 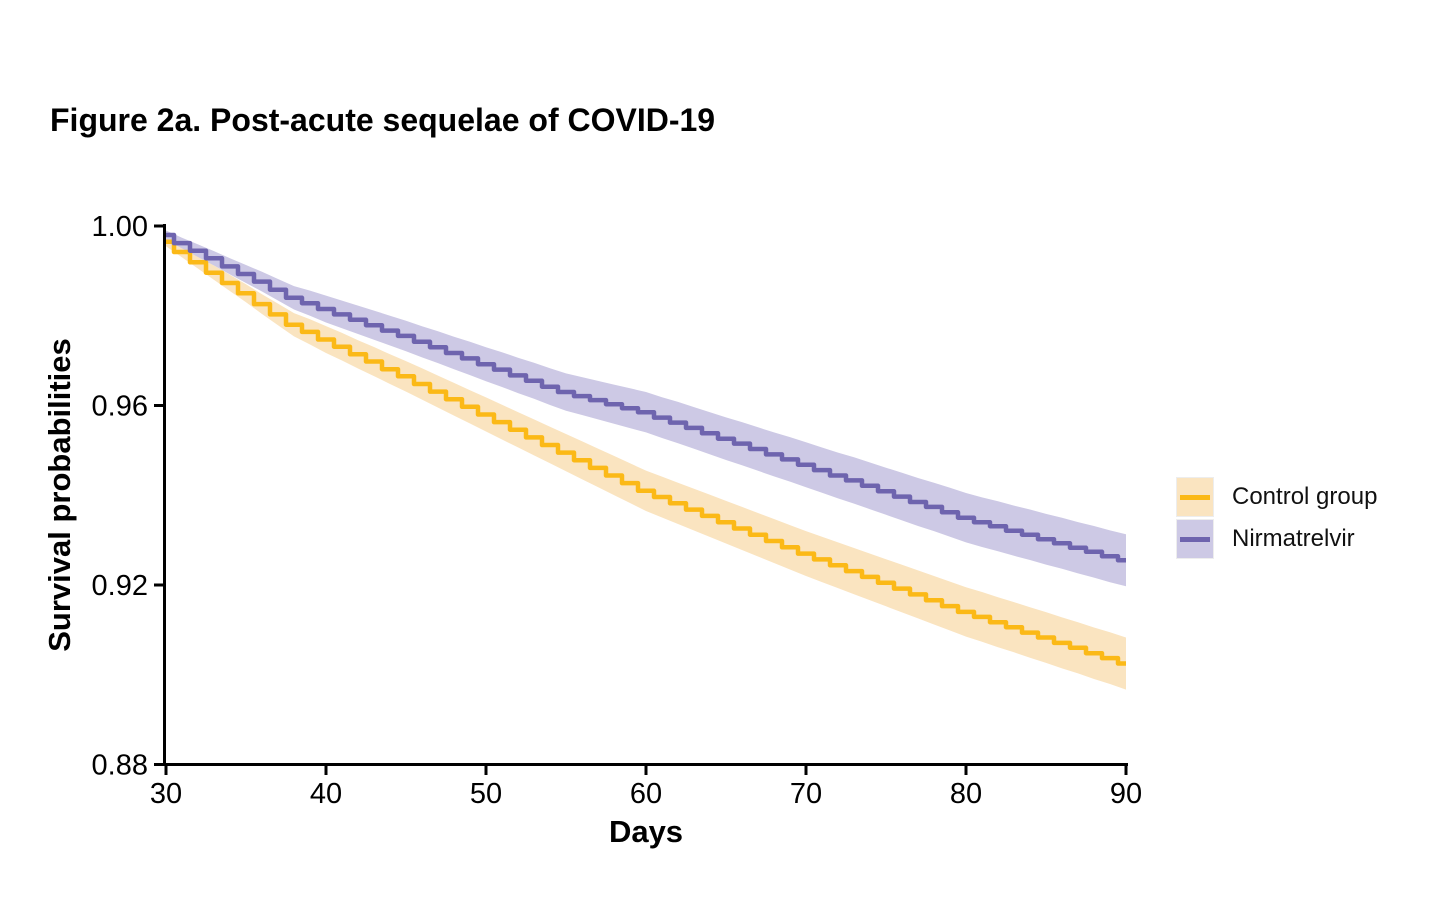 I want to click on x-tick-label: 90, so click(x=1126, y=794).